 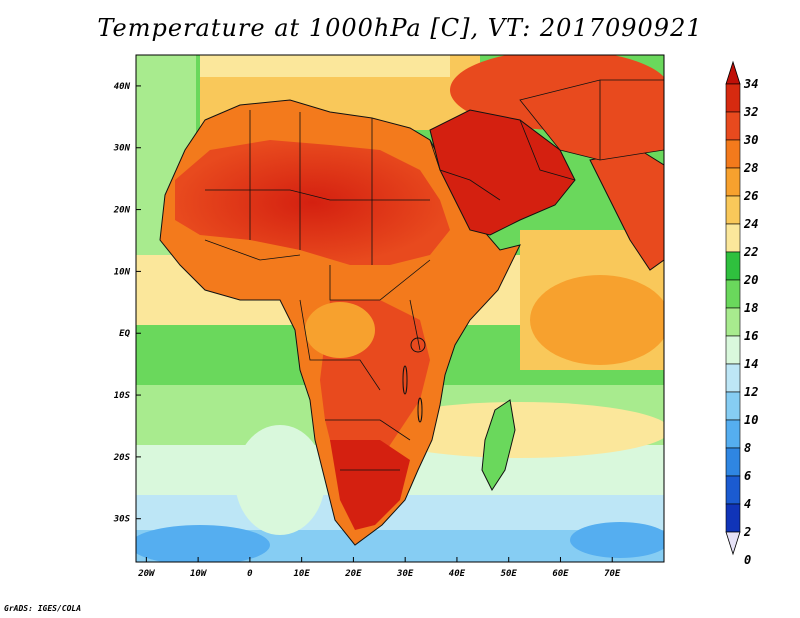 What do you see at coordinates (312, 202) in the screenshot?
I see `sahara-hot-core` at bounding box center [312, 202].